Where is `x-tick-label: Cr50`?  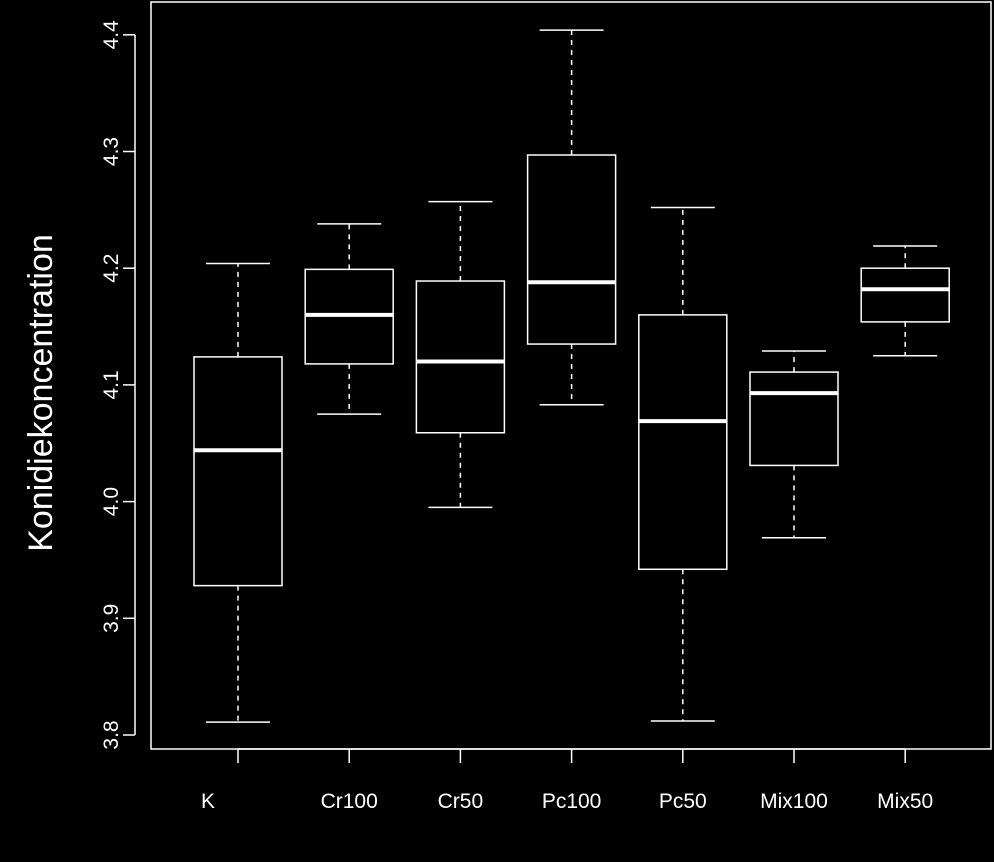
x-tick-label: Cr50 is located at coordinates (461, 801).